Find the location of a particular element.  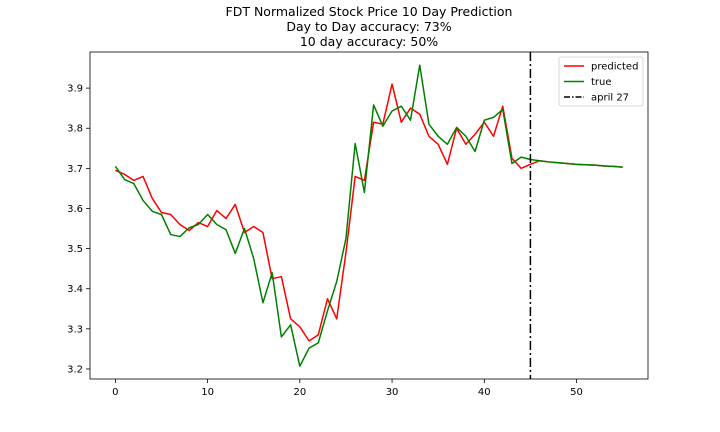

y-tick-label-3.3: 3.3 is located at coordinates (75, 329).